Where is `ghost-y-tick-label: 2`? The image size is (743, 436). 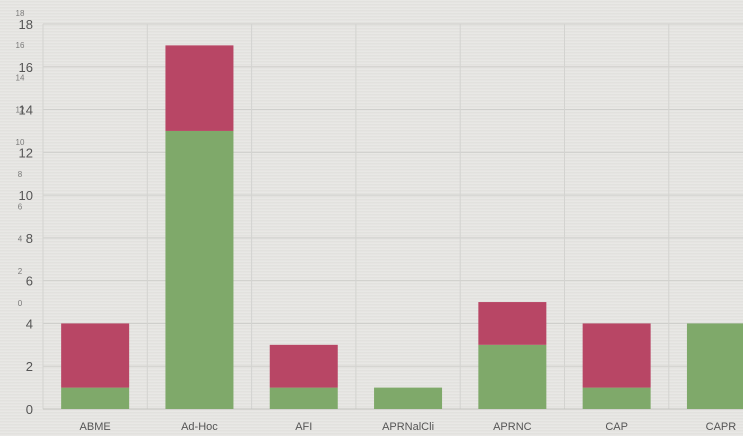
ghost-y-tick-label: 2 is located at coordinates (20, 271).